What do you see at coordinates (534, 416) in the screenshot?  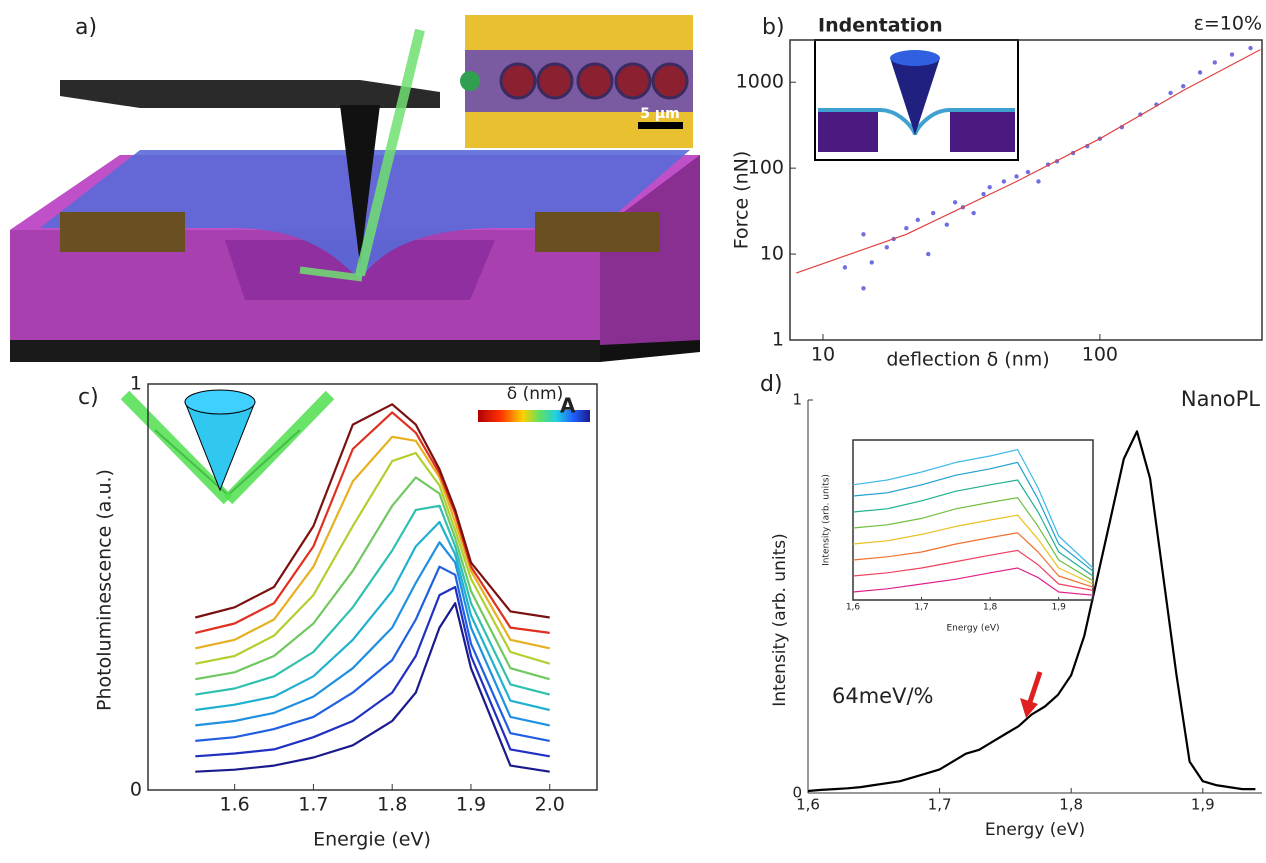 I see `colorbar` at bounding box center [534, 416].